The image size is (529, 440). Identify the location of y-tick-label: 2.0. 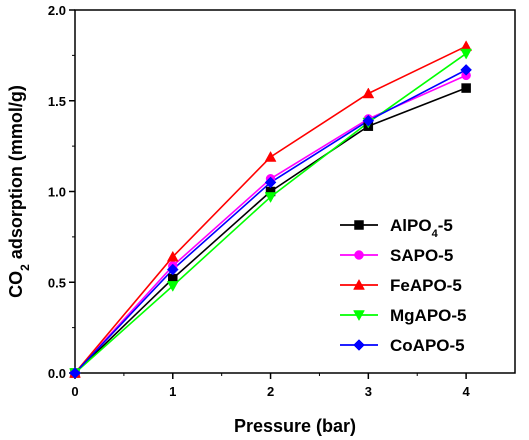
(57, 10).